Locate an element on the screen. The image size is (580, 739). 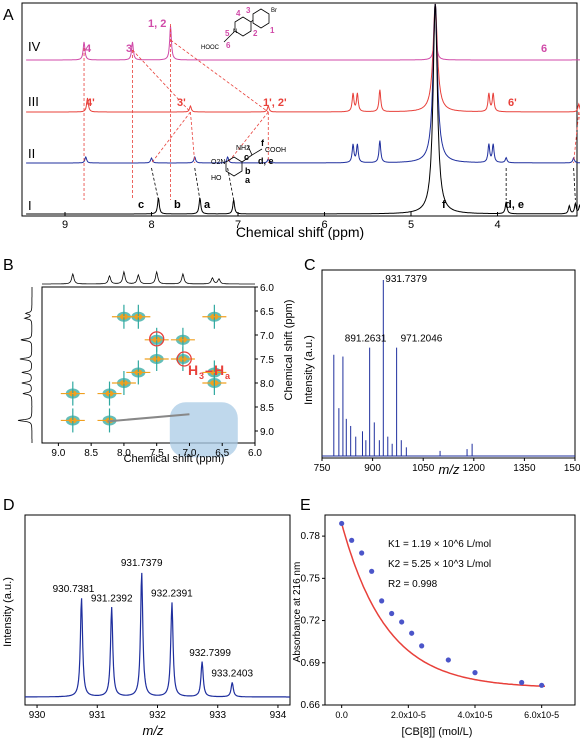
annot-h2: H is located at coordinates (219, 370).